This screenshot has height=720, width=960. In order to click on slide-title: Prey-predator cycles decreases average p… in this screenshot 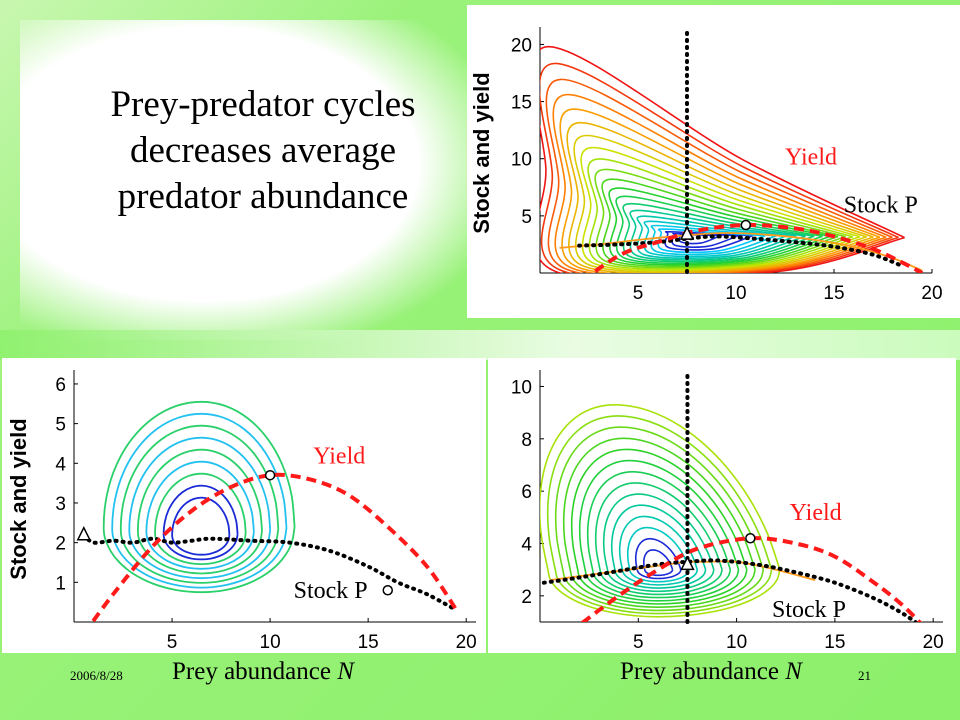, I will do `click(263, 151)`.